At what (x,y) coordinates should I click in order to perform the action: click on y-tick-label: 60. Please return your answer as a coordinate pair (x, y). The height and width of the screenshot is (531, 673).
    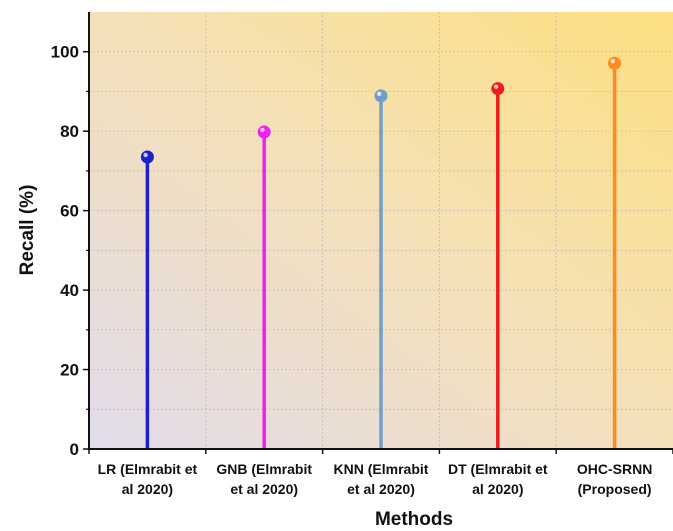
    Looking at the image, I should click on (69, 211).